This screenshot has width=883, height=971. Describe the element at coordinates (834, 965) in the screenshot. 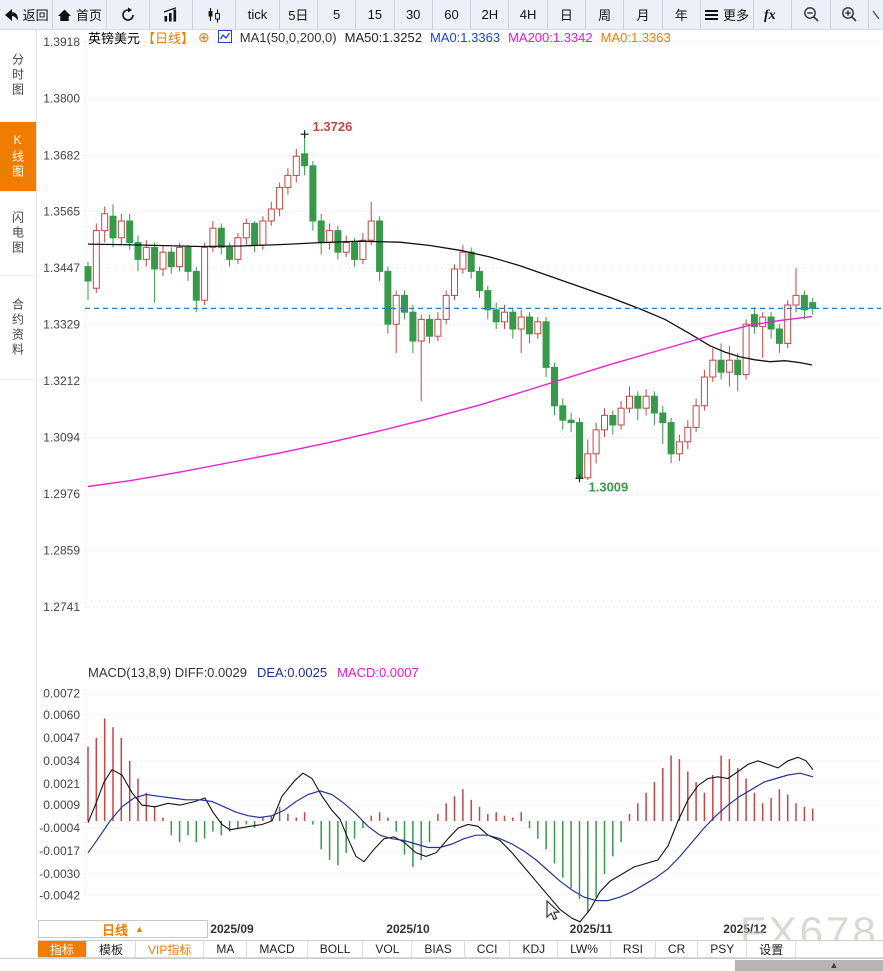

I see `scrollbar-arrow-icon: ▲` at that location.